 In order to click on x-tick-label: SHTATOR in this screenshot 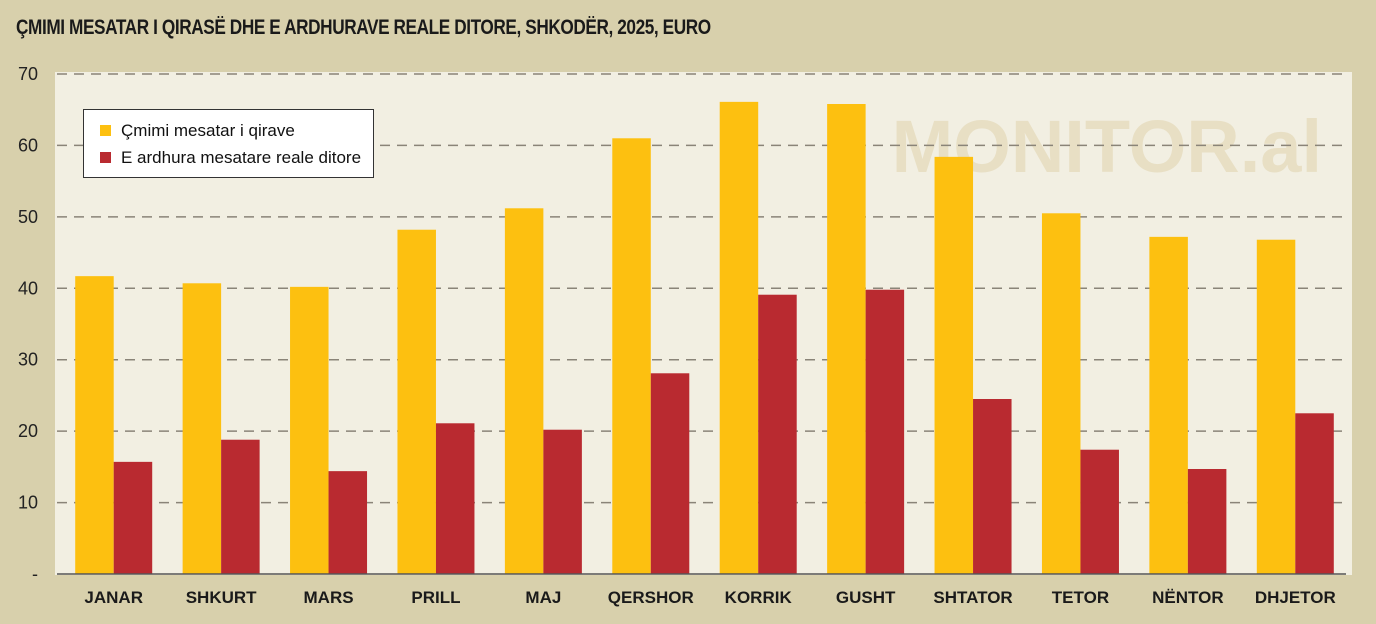, I will do `click(972, 597)`.